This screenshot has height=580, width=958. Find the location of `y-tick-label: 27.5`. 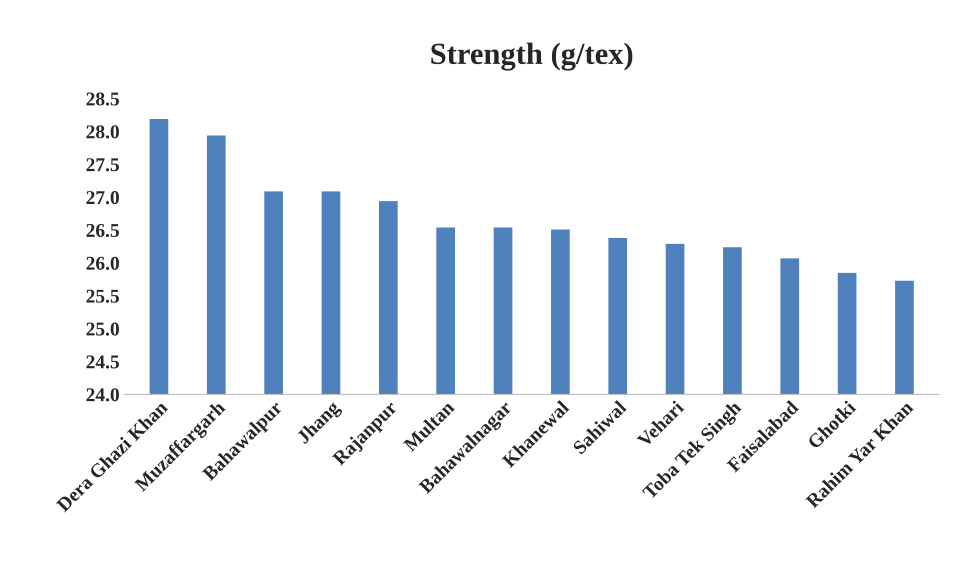

y-tick-label: 27.5 is located at coordinates (102, 165).